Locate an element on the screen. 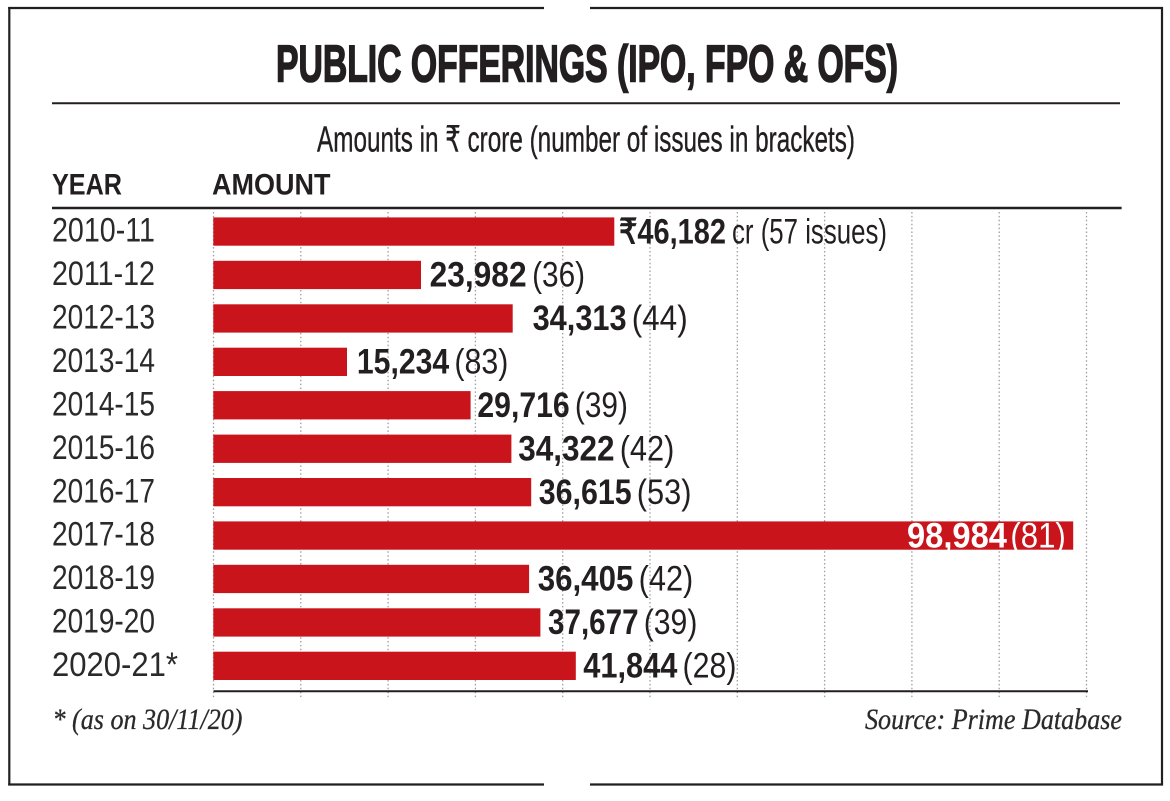 The height and width of the screenshot is (801, 1170). svg-text: 2013-14 is located at coordinates (103, 361).